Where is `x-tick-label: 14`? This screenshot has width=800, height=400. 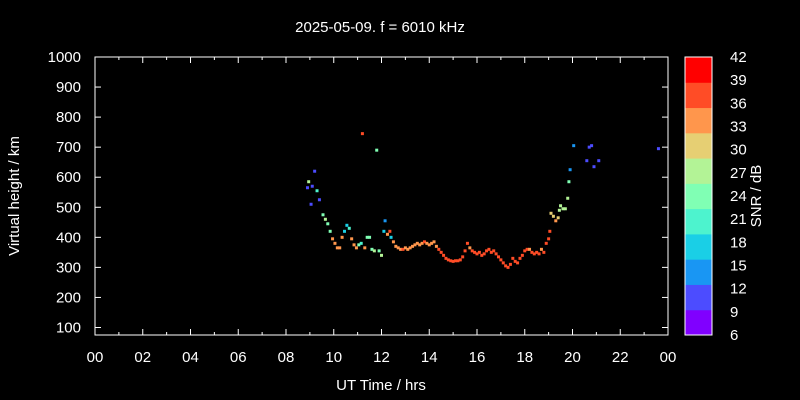
x-tick-label: 14 is located at coordinates (429, 357).